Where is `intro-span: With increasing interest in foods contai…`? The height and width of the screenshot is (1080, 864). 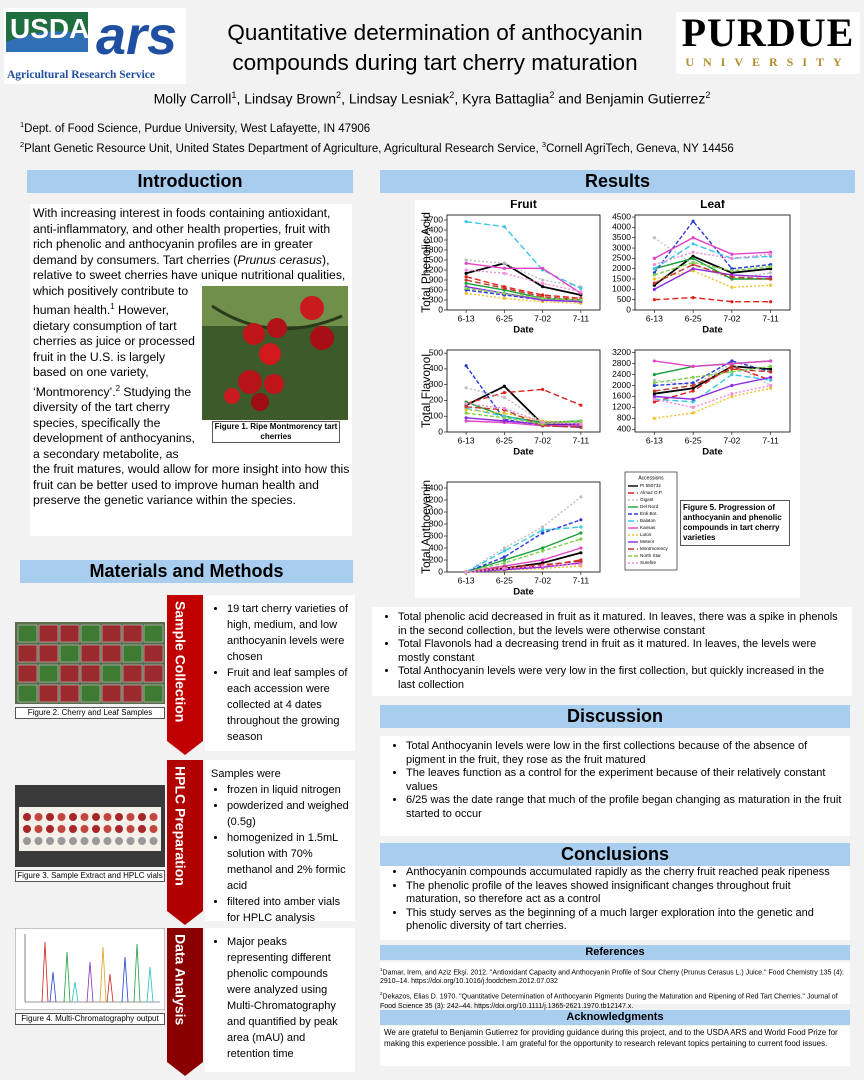
intro-span: With increasing interest in foods contai… is located at coordinates (182, 236).